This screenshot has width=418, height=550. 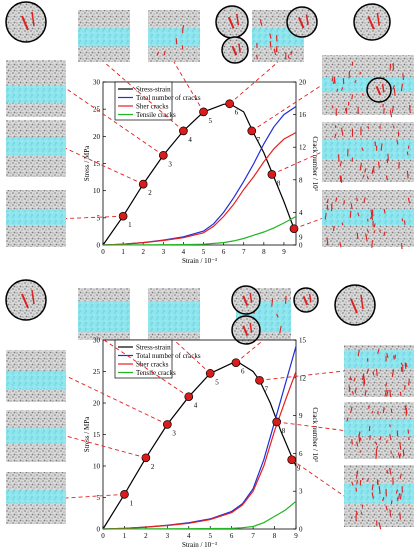 I want to click on y2-tick-label: 12, so click(x=303, y=378).